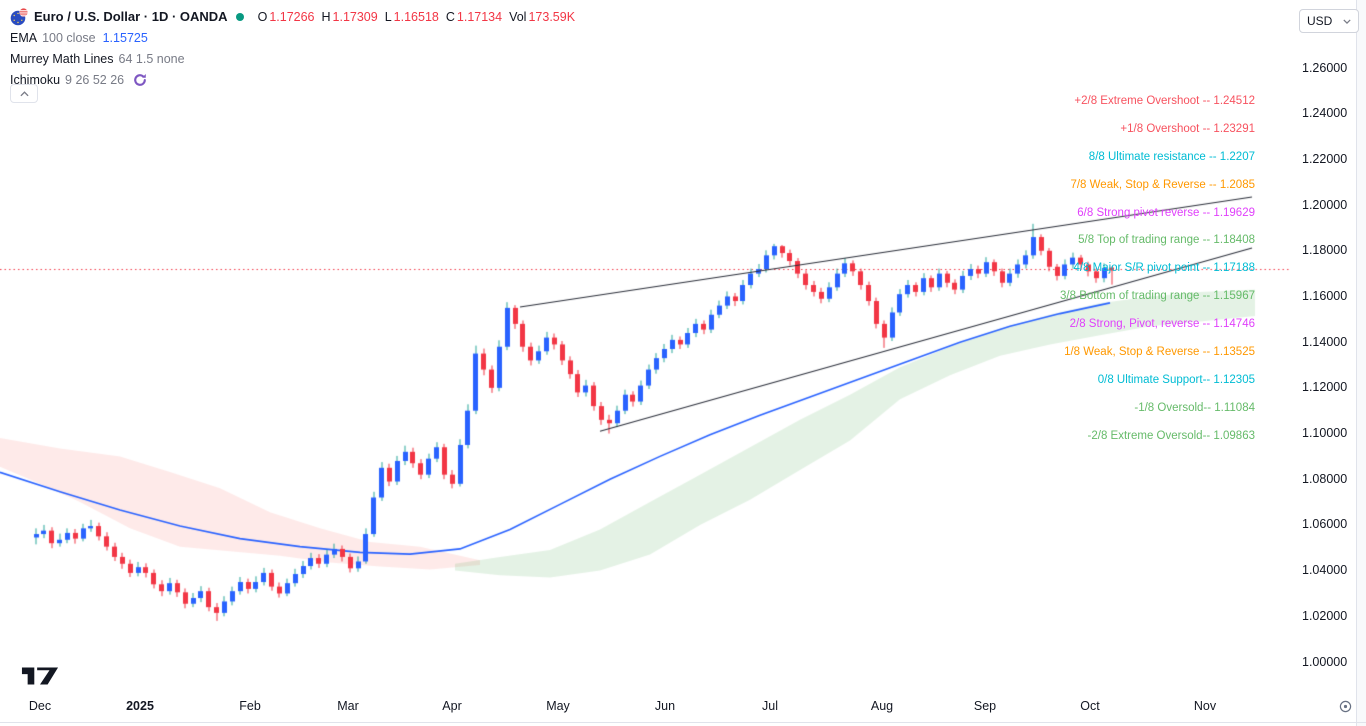 This screenshot has height=726, width=1366. I want to click on time-tick-label: Jul, so click(770, 706).